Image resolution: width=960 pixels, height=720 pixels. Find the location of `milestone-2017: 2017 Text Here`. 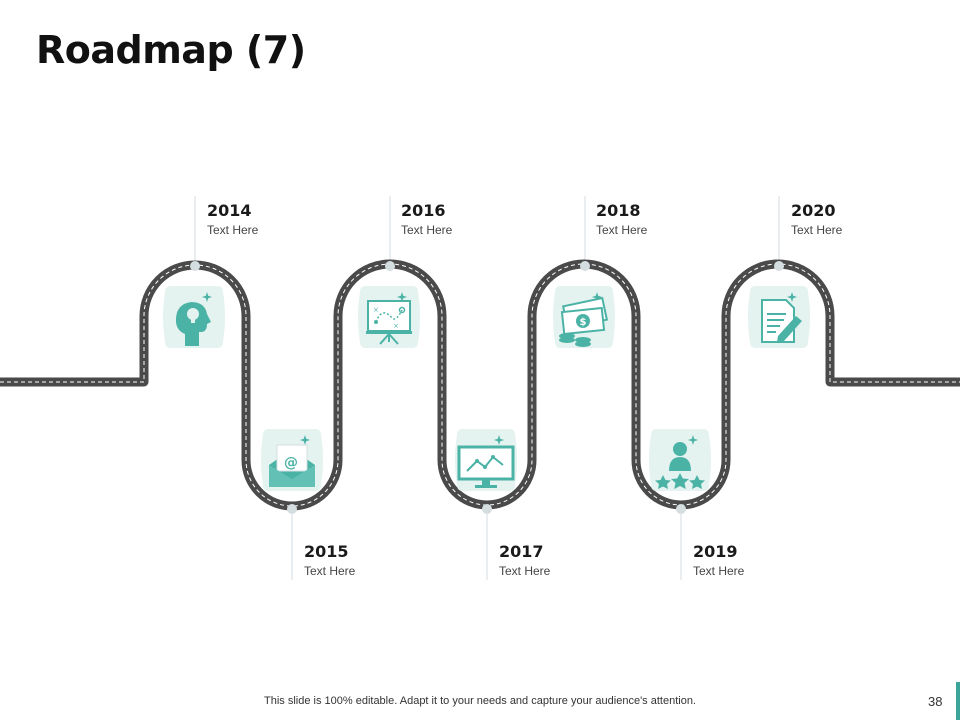

milestone-2017: 2017 Text Here is located at coordinates (525, 560).